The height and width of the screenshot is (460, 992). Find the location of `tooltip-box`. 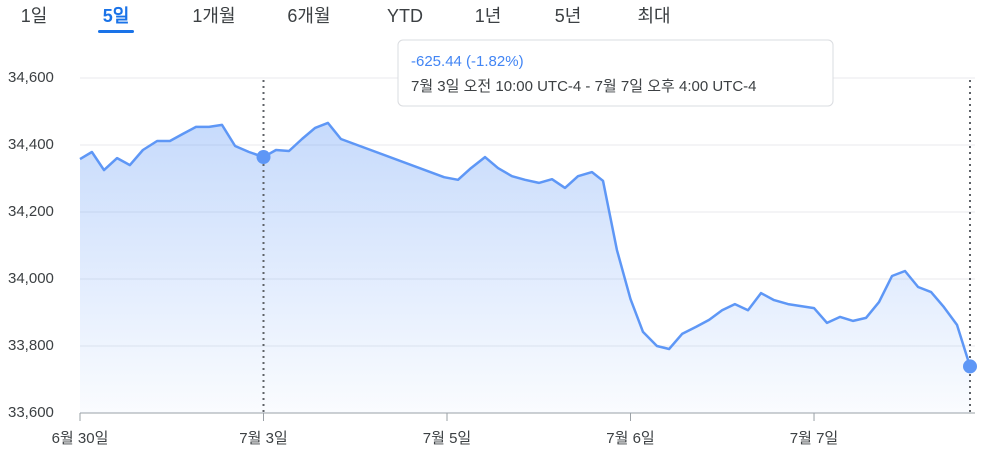

tooltip-box is located at coordinates (615, 73).